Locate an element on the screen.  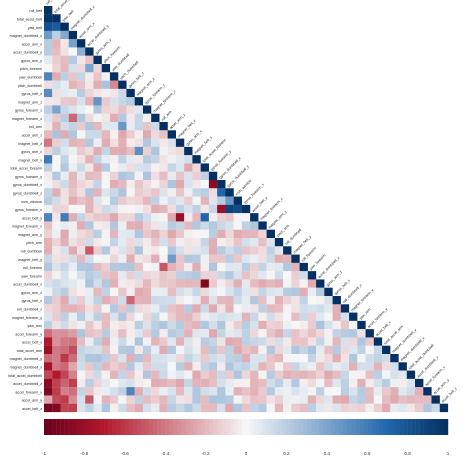
column-label: yaw_arm is located at coordinates (364, 313).